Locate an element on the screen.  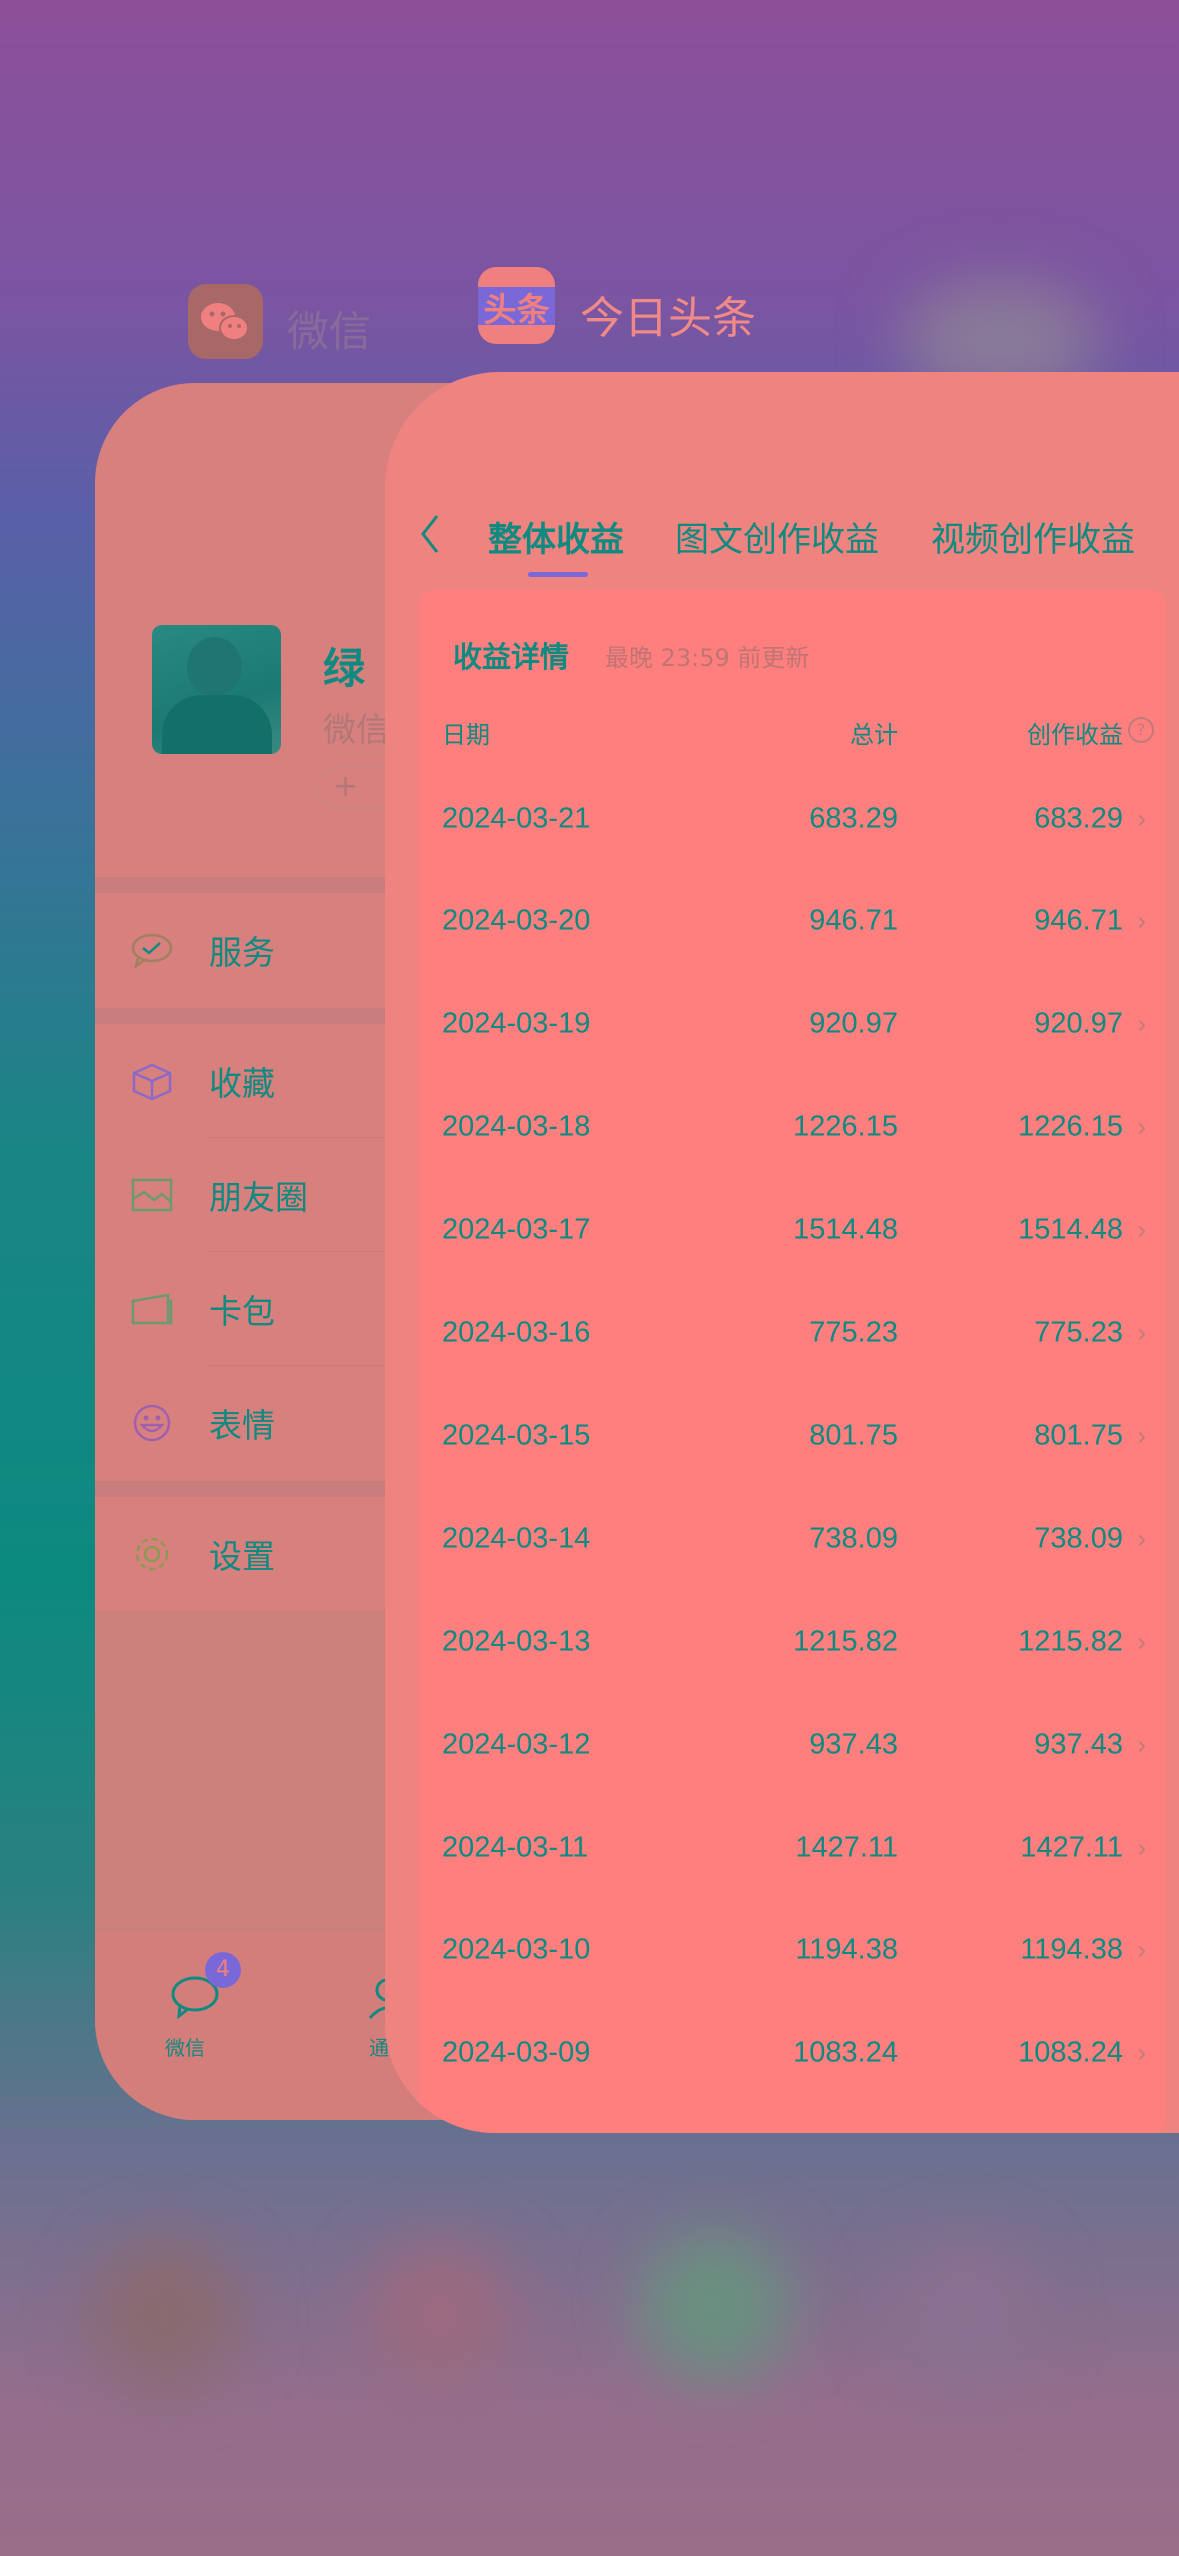
row-total: 920.97 is located at coordinates (853, 1023).